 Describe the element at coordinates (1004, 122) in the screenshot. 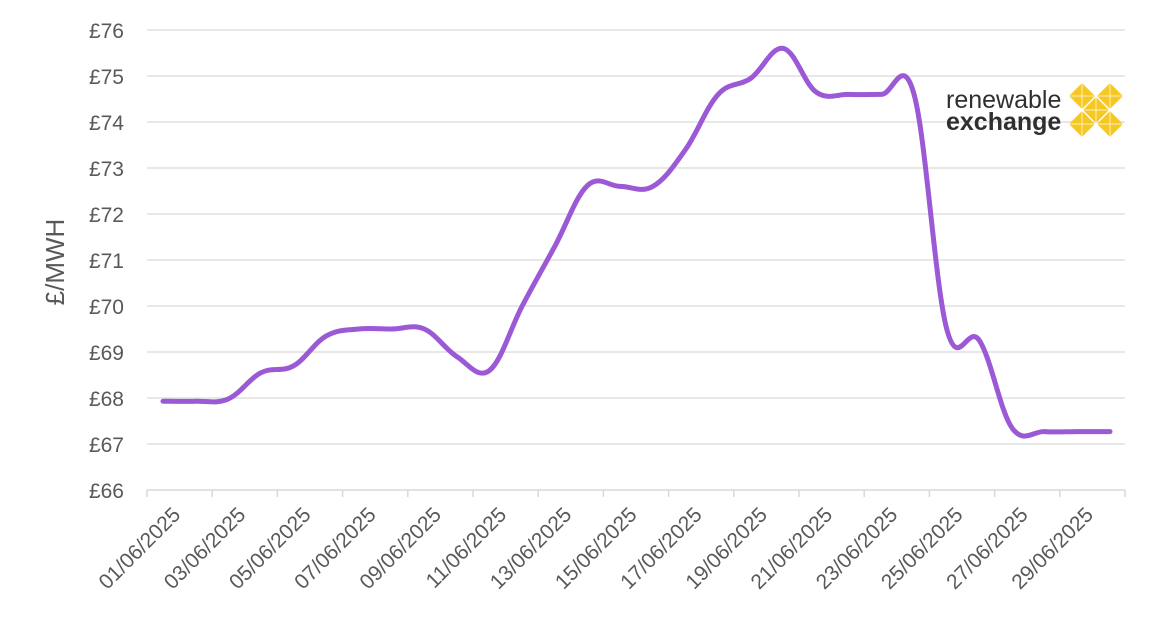

I see `logo-text-line2: exchange` at that location.